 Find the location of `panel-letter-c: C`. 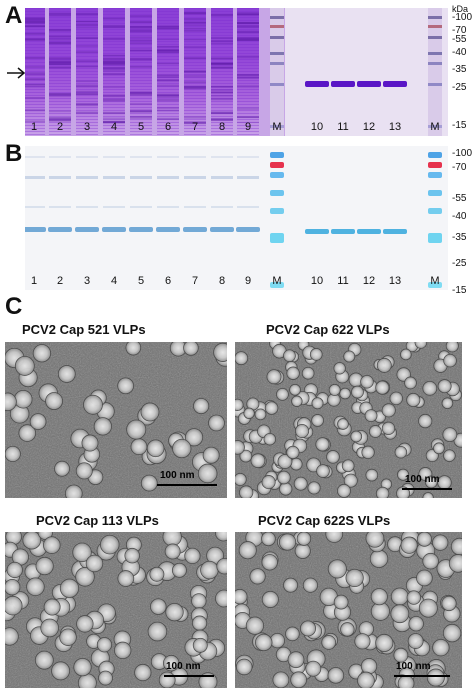

panel-letter-c: C is located at coordinates (14, 306).